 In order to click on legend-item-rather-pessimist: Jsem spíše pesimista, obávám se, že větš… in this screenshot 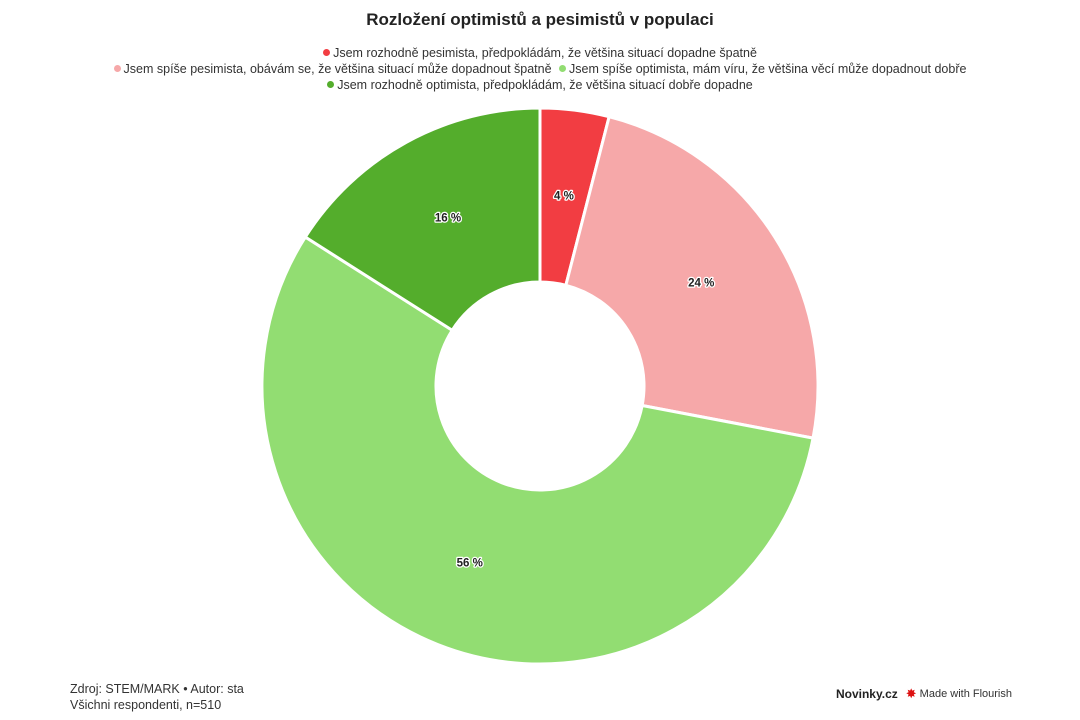, I will do `click(332, 69)`.